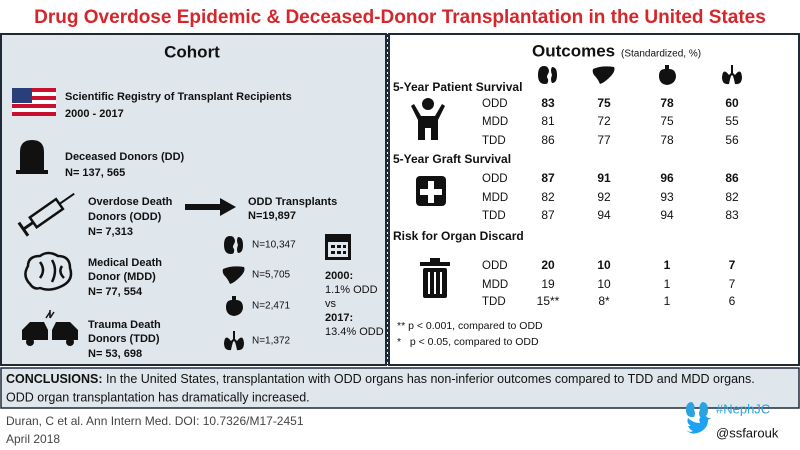  Describe the element at coordinates (732, 103) in the screenshot. I see `table-cell: 60` at that location.